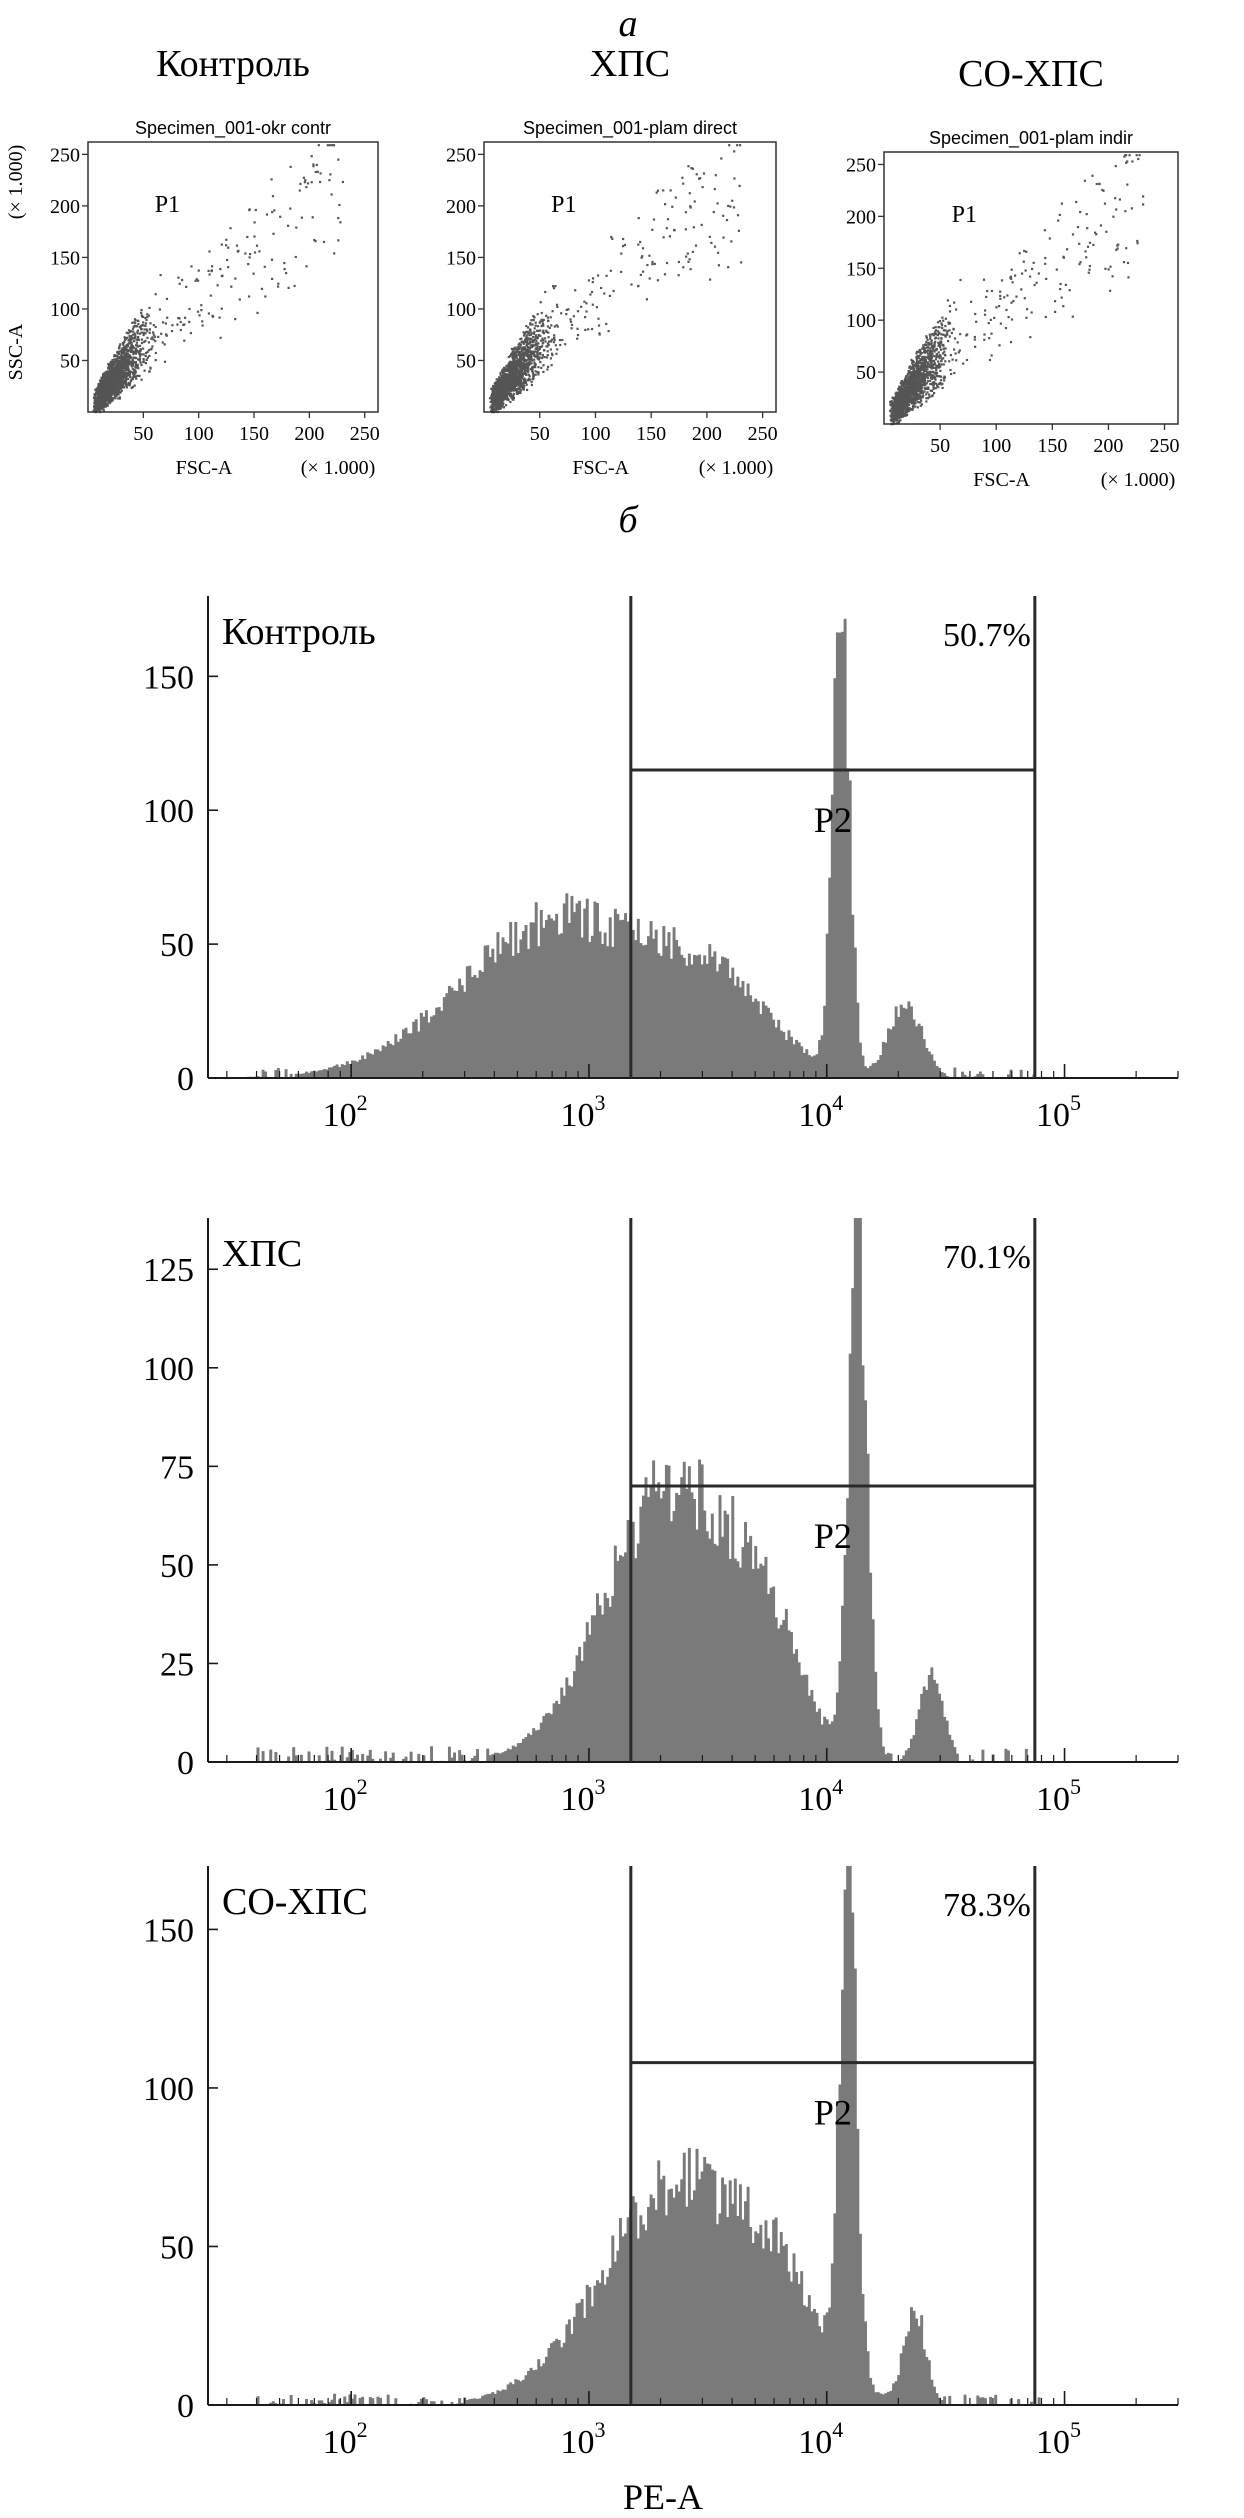 The width and height of the screenshot is (1244, 2518). Describe the element at coordinates (218, 279) in the screenshot. I see `scatter-dots` at that location.